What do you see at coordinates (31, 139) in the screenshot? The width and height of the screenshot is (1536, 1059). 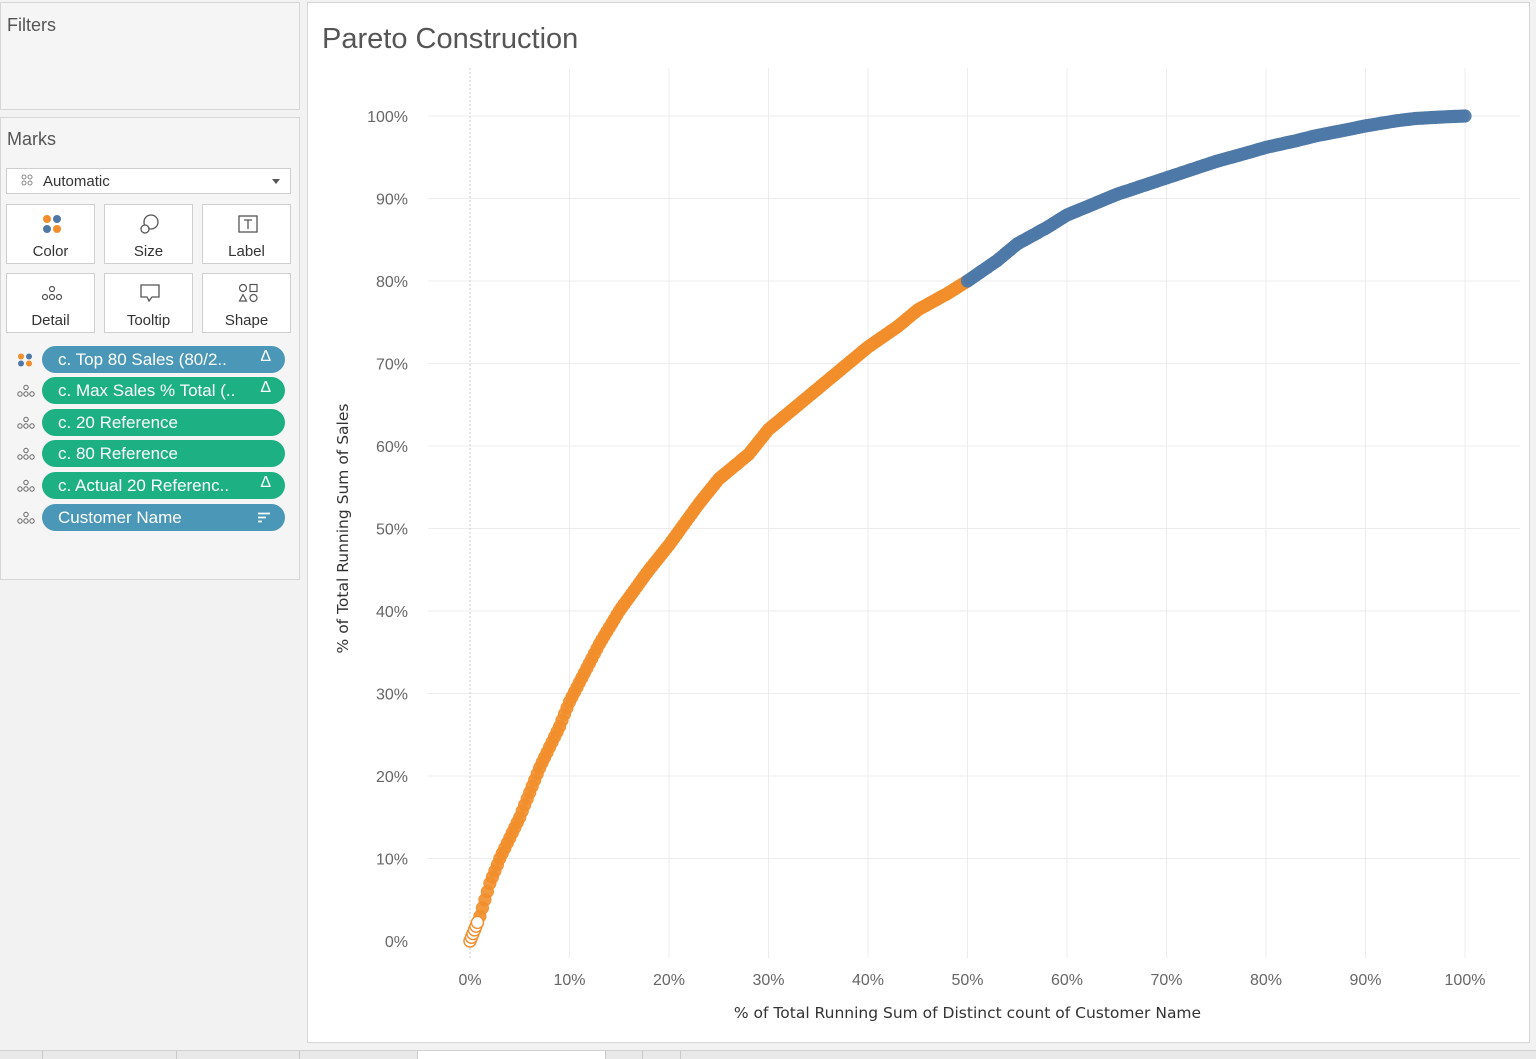 I see `marks-title: Marks` at bounding box center [31, 139].